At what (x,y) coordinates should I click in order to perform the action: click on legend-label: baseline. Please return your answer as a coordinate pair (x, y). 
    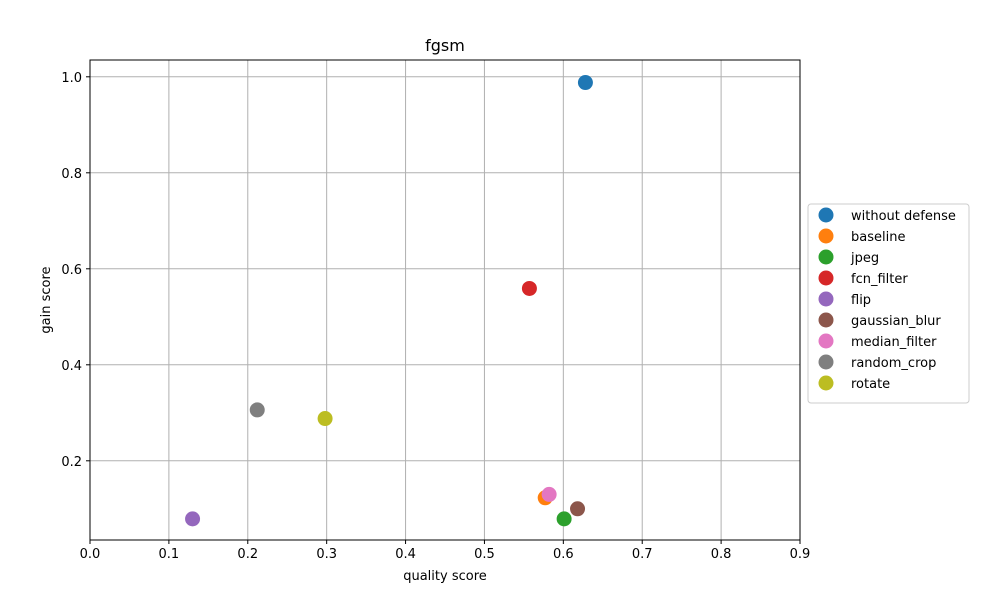
    Looking at the image, I should click on (878, 237).